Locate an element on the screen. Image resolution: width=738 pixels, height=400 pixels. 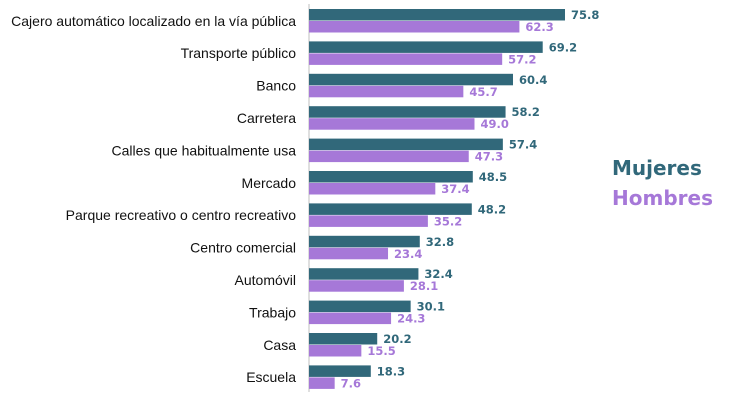
value-label-mujeres: 30.1 is located at coordinates (431, 307).